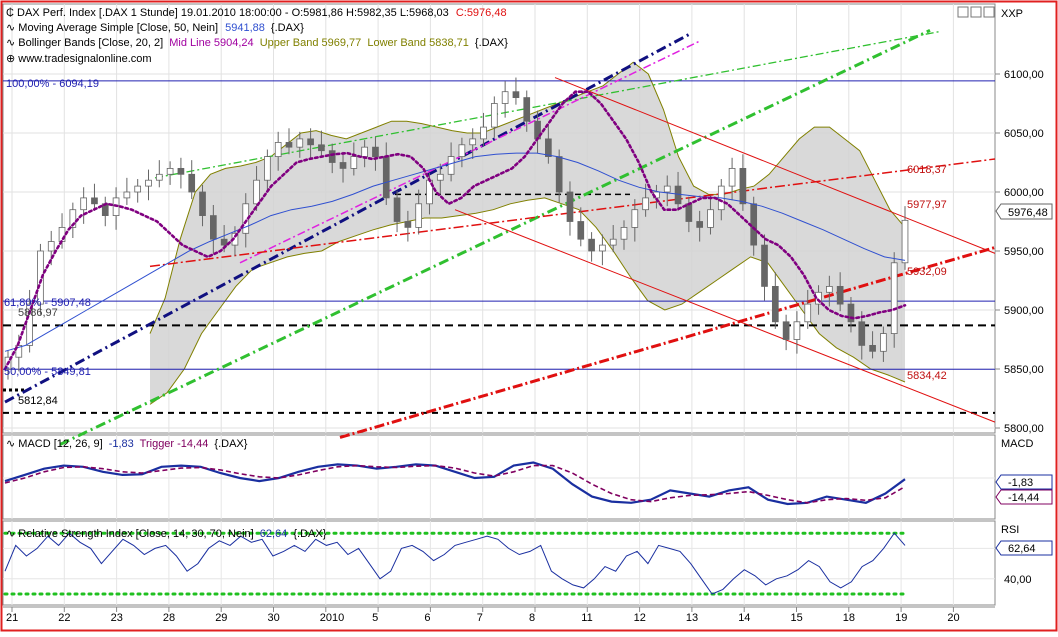 The width and height of the screenshot is (1058, 637). I want to click on macd-header-suffix: {.DAX}, so click(230, 444).